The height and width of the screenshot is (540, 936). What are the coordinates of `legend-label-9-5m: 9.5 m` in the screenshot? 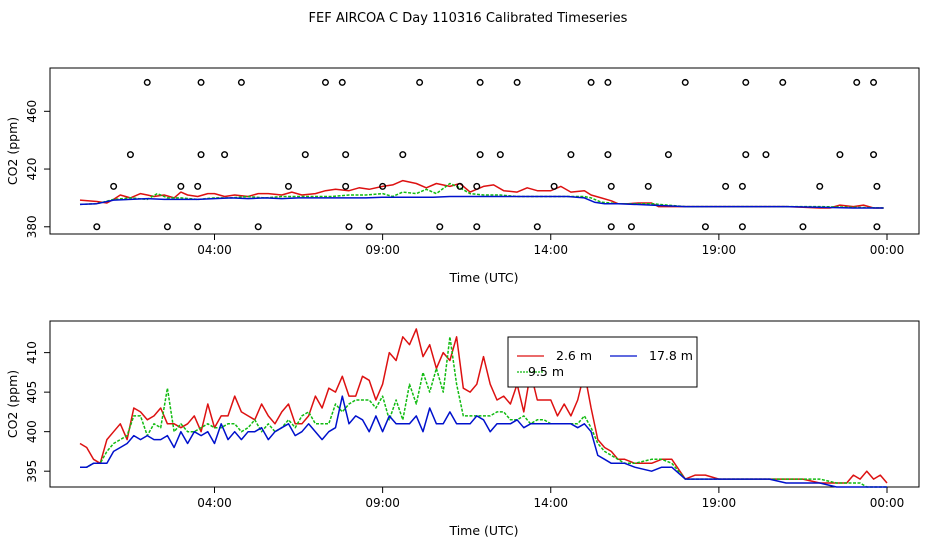 It's located at (546, 371).